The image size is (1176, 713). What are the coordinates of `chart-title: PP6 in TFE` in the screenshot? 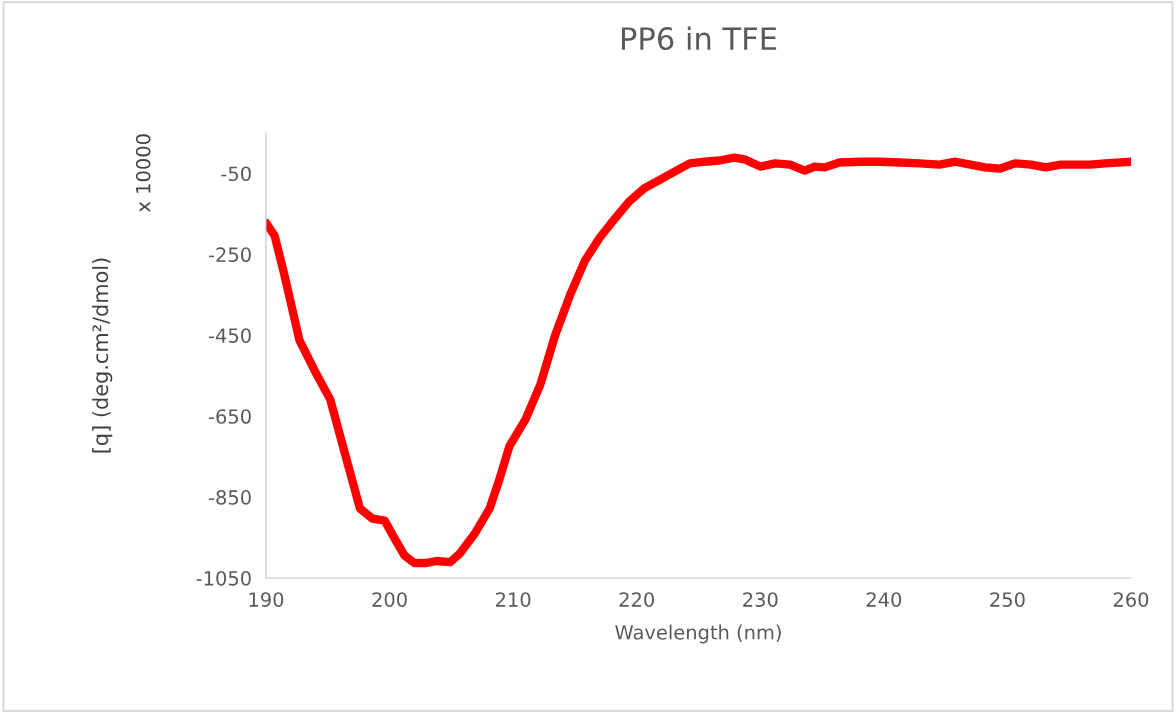 It's located at (699, 38).